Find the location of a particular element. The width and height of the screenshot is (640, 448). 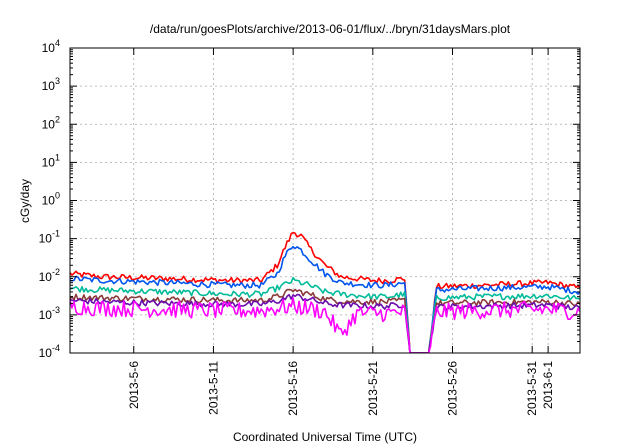

y-tick-label: 10⁴ is located at coordinates (51, 46).